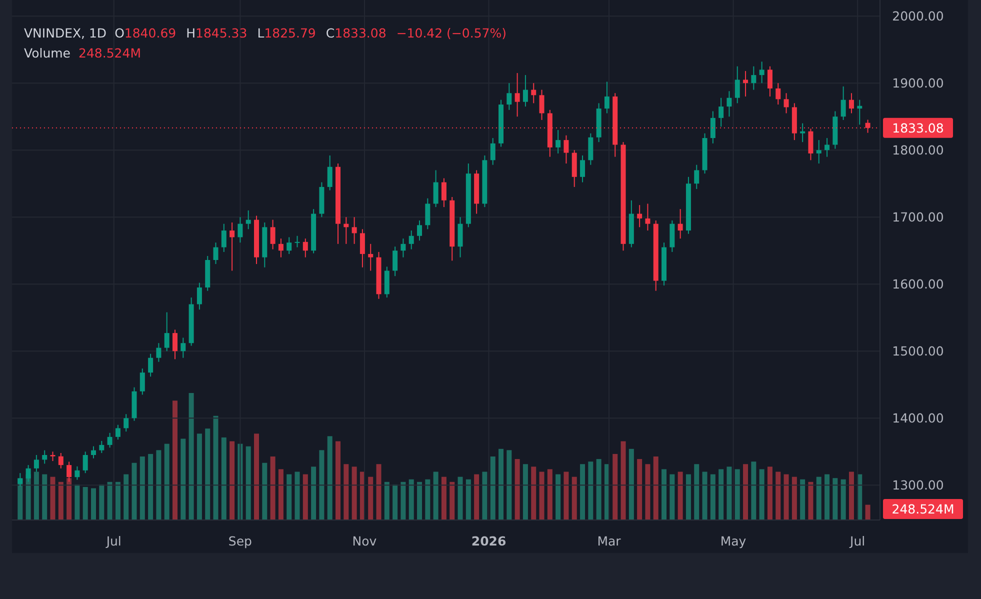 The image size is (981, 599). Describe the element at coordinates (145, 32) in the screenshot. I see `annotation: O1840.69` at that location.